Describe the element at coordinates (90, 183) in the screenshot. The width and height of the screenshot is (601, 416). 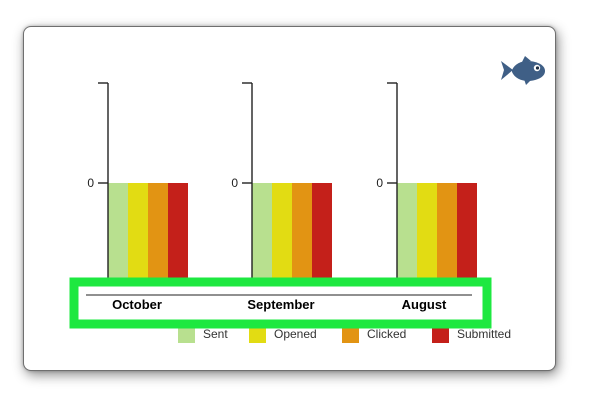
I see `y-tick-label-october: 0` at that location.